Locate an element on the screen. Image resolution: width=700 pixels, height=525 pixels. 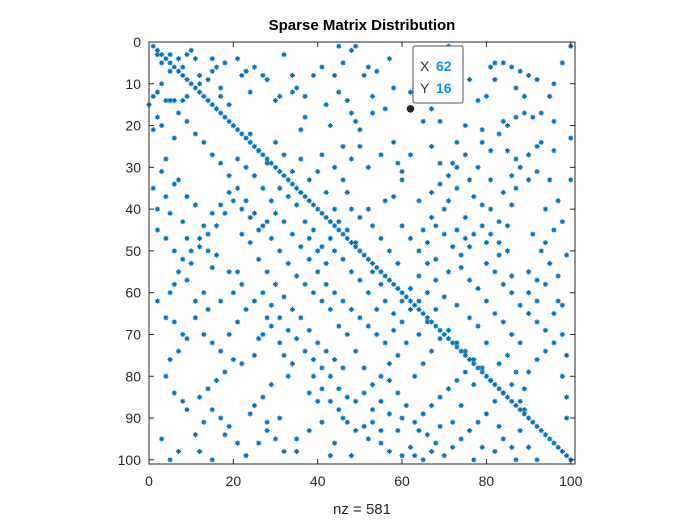
datatip: X 62 Y 16 is located at coordinates (435, 79).